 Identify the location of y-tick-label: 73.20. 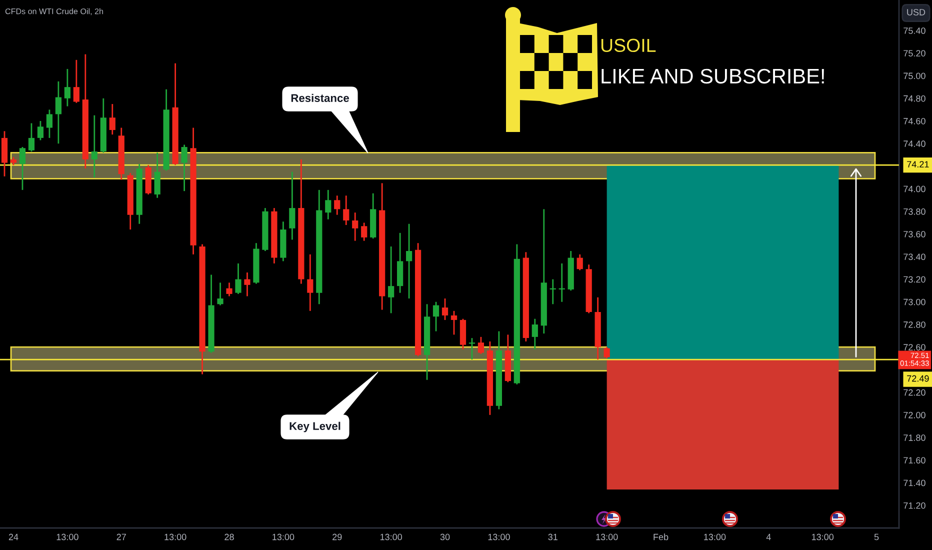
(915, 279).